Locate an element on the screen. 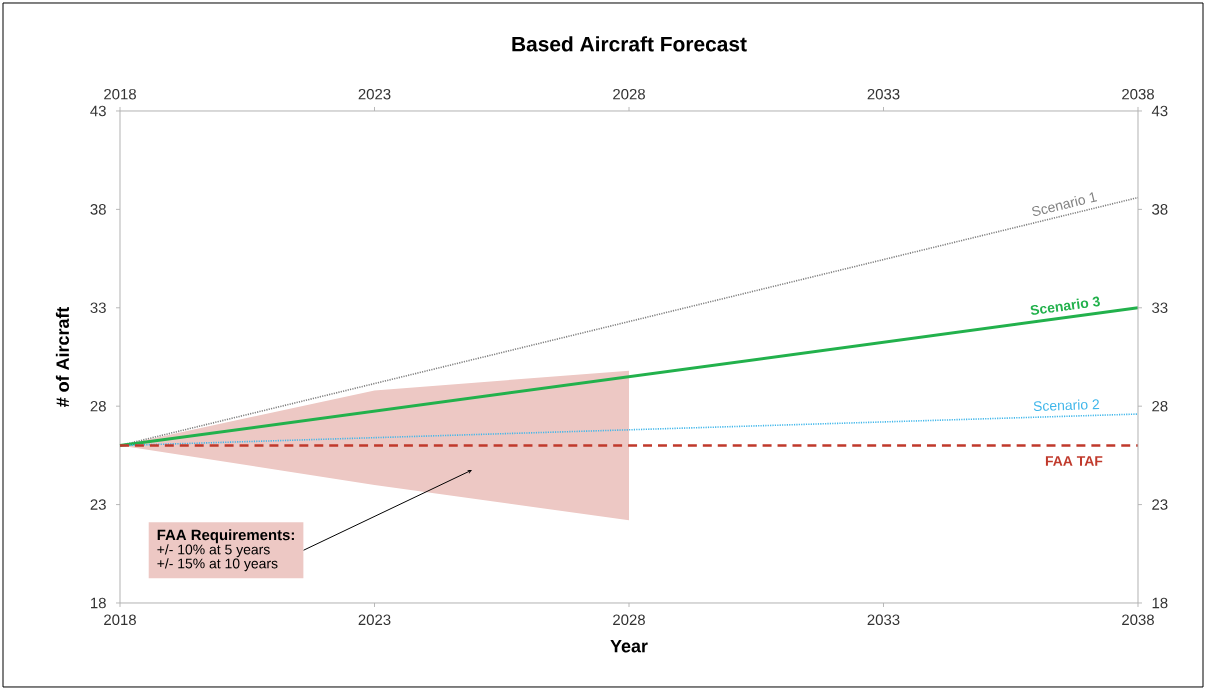  x-tick-label: 2018 is located at coordinates (120, 620).